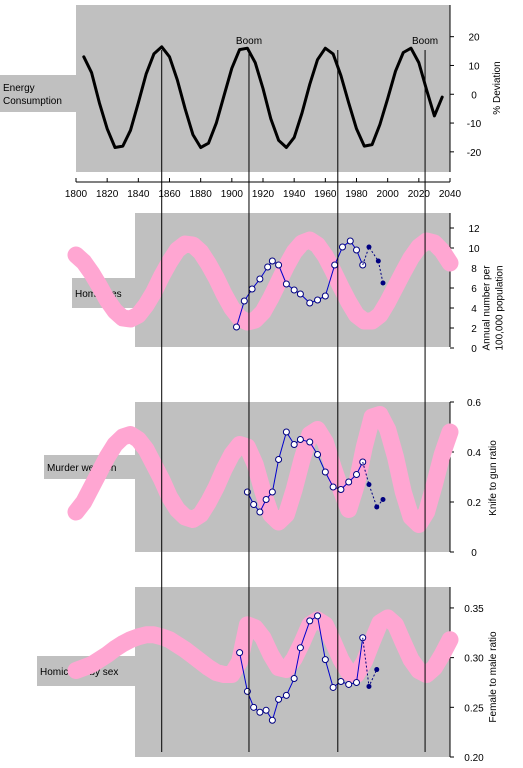 The width and height of the screenshot is (523, 768). What do you see at coordinates (263, 194) in the screenshot?
I see `x-tick-label: 1920` at bounding box center [263, 194].